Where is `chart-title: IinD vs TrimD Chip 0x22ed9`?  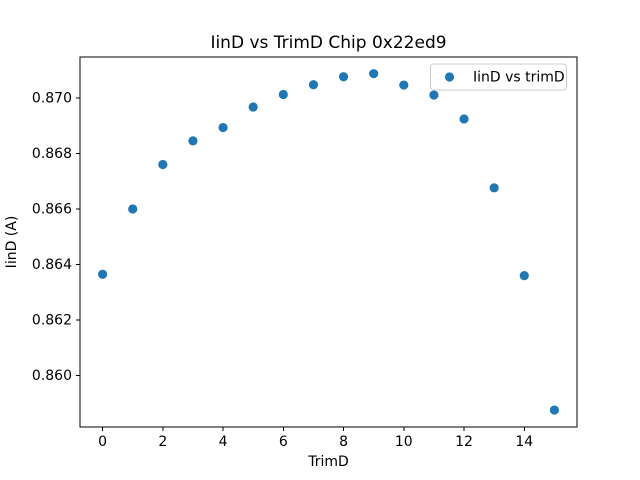
chart-title: IinD vs TrimD Chip 0x22ed9 is located at coordinates (328, 43).